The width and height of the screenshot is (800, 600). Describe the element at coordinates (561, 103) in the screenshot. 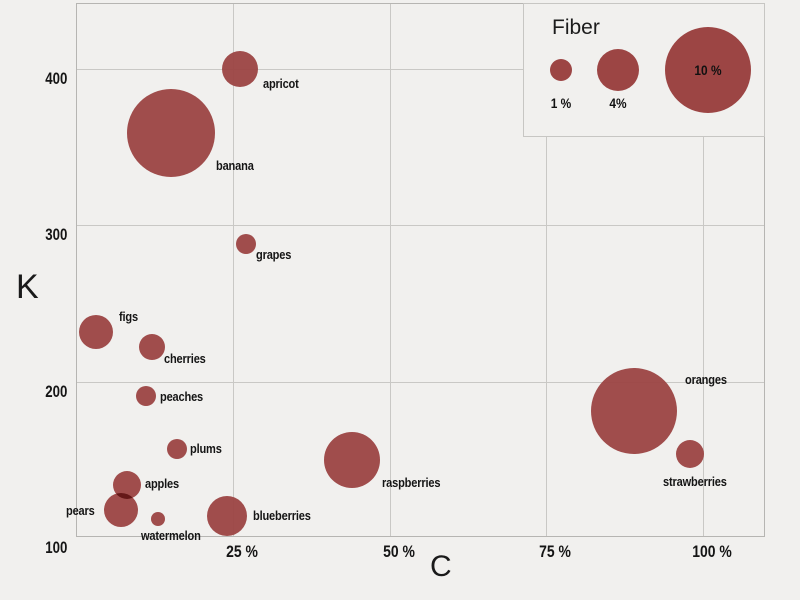

I see `legend-label-1pct: 1 %` at that location.